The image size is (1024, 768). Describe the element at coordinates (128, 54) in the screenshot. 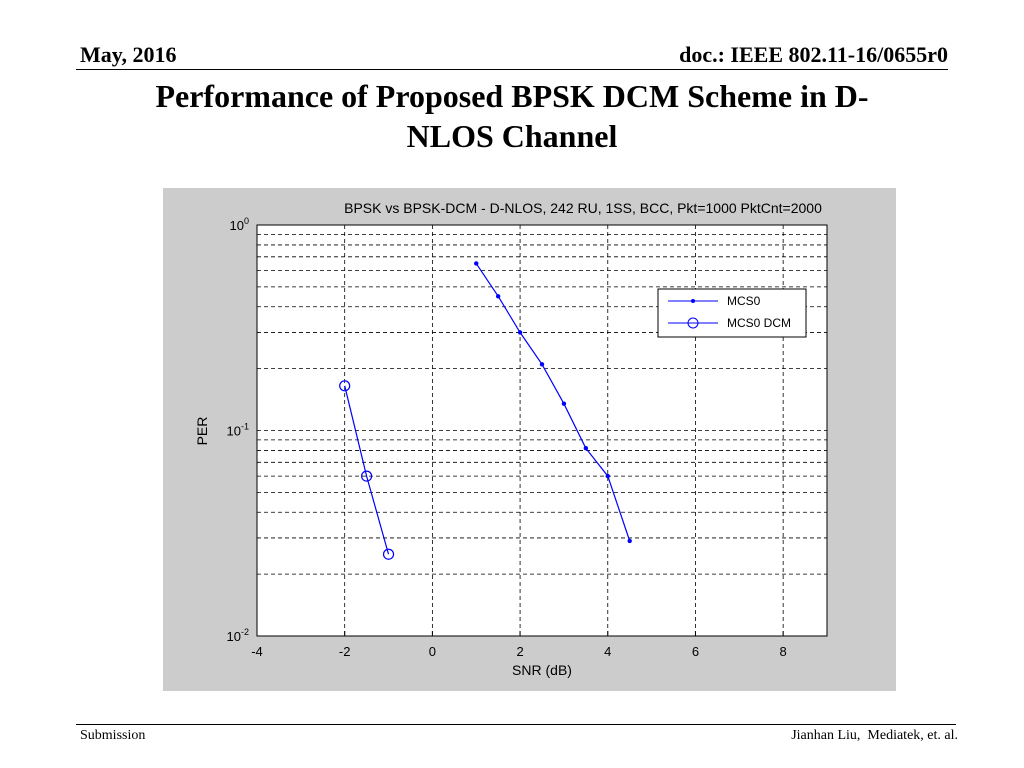

I see `header-date: May, 2016` at that location.